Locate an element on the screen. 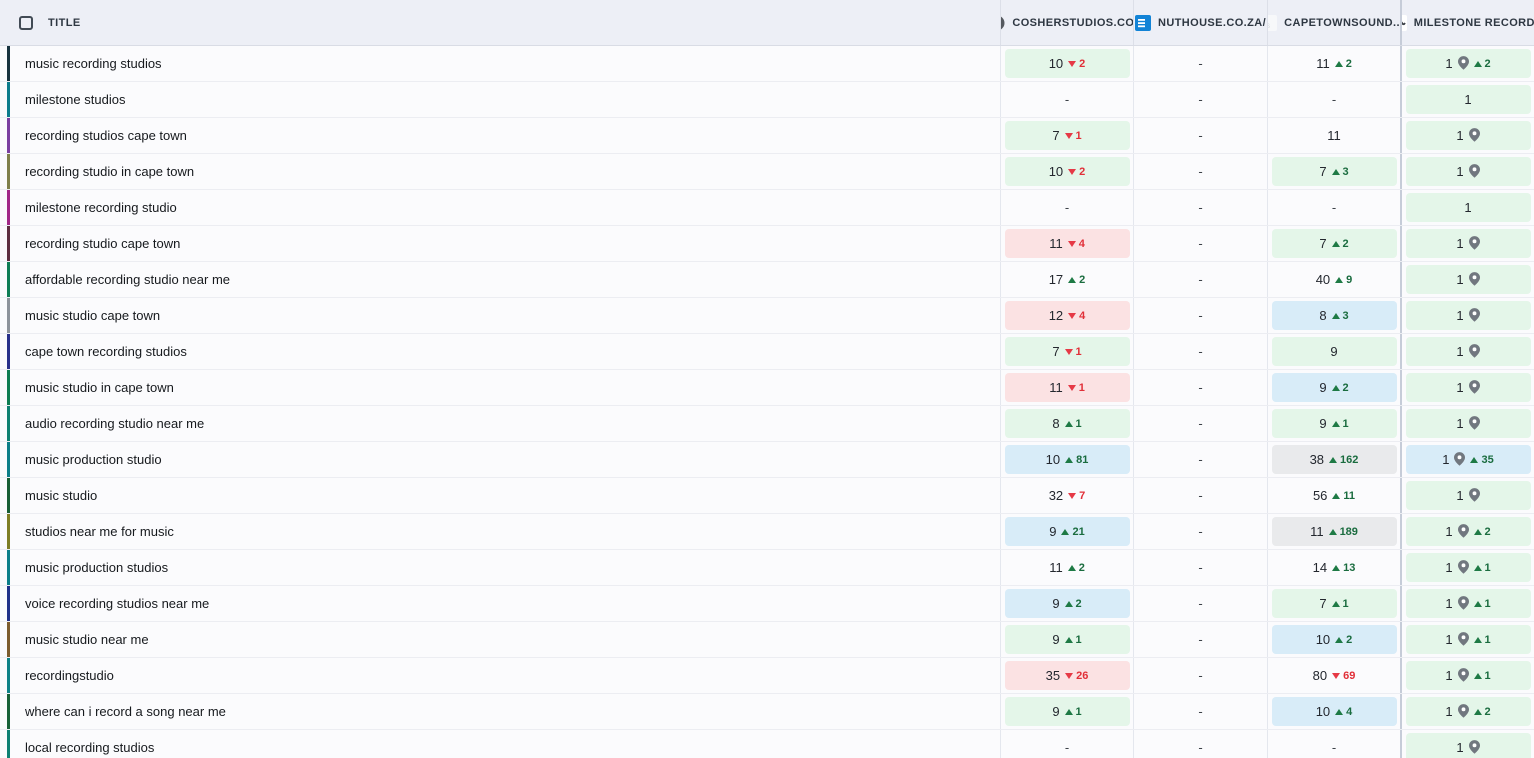  rank-badge: 40 9 is located at coordinates (1334, 279).